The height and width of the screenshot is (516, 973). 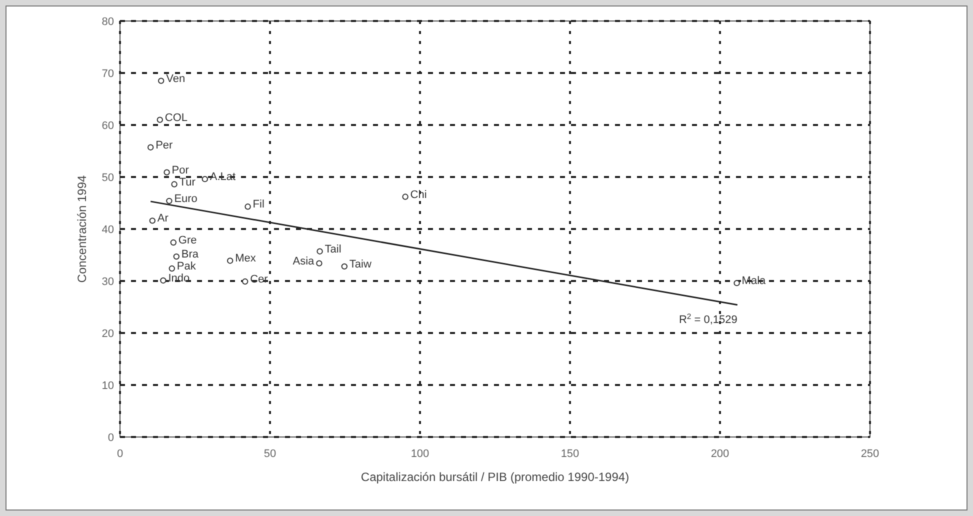 I want to click on annotation: Chi, so click(x=418, y=194).